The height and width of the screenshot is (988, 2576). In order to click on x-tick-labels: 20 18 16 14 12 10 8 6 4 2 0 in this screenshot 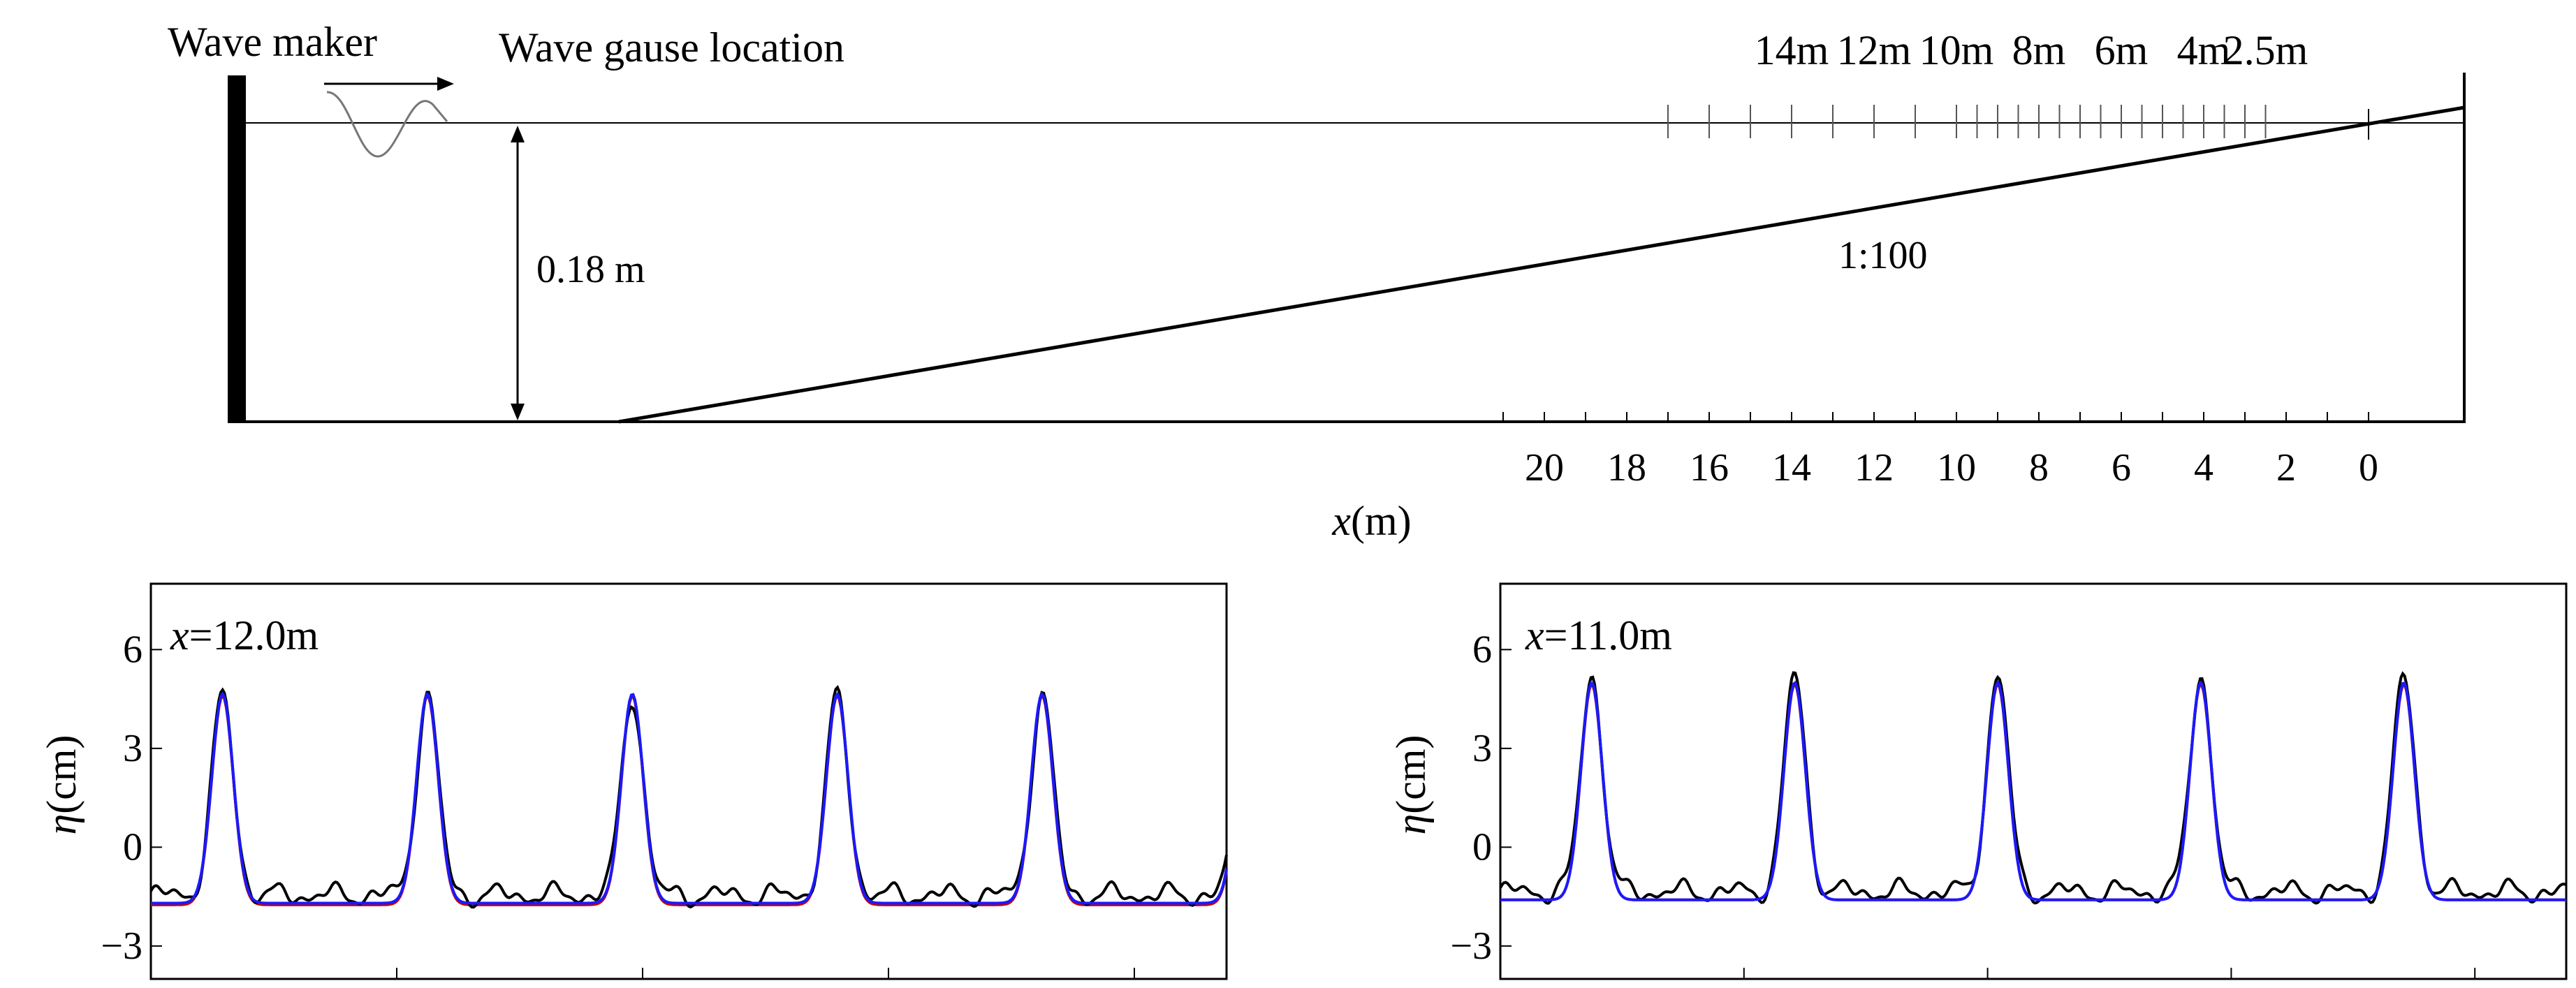, I will do `click(1951, 468)`.